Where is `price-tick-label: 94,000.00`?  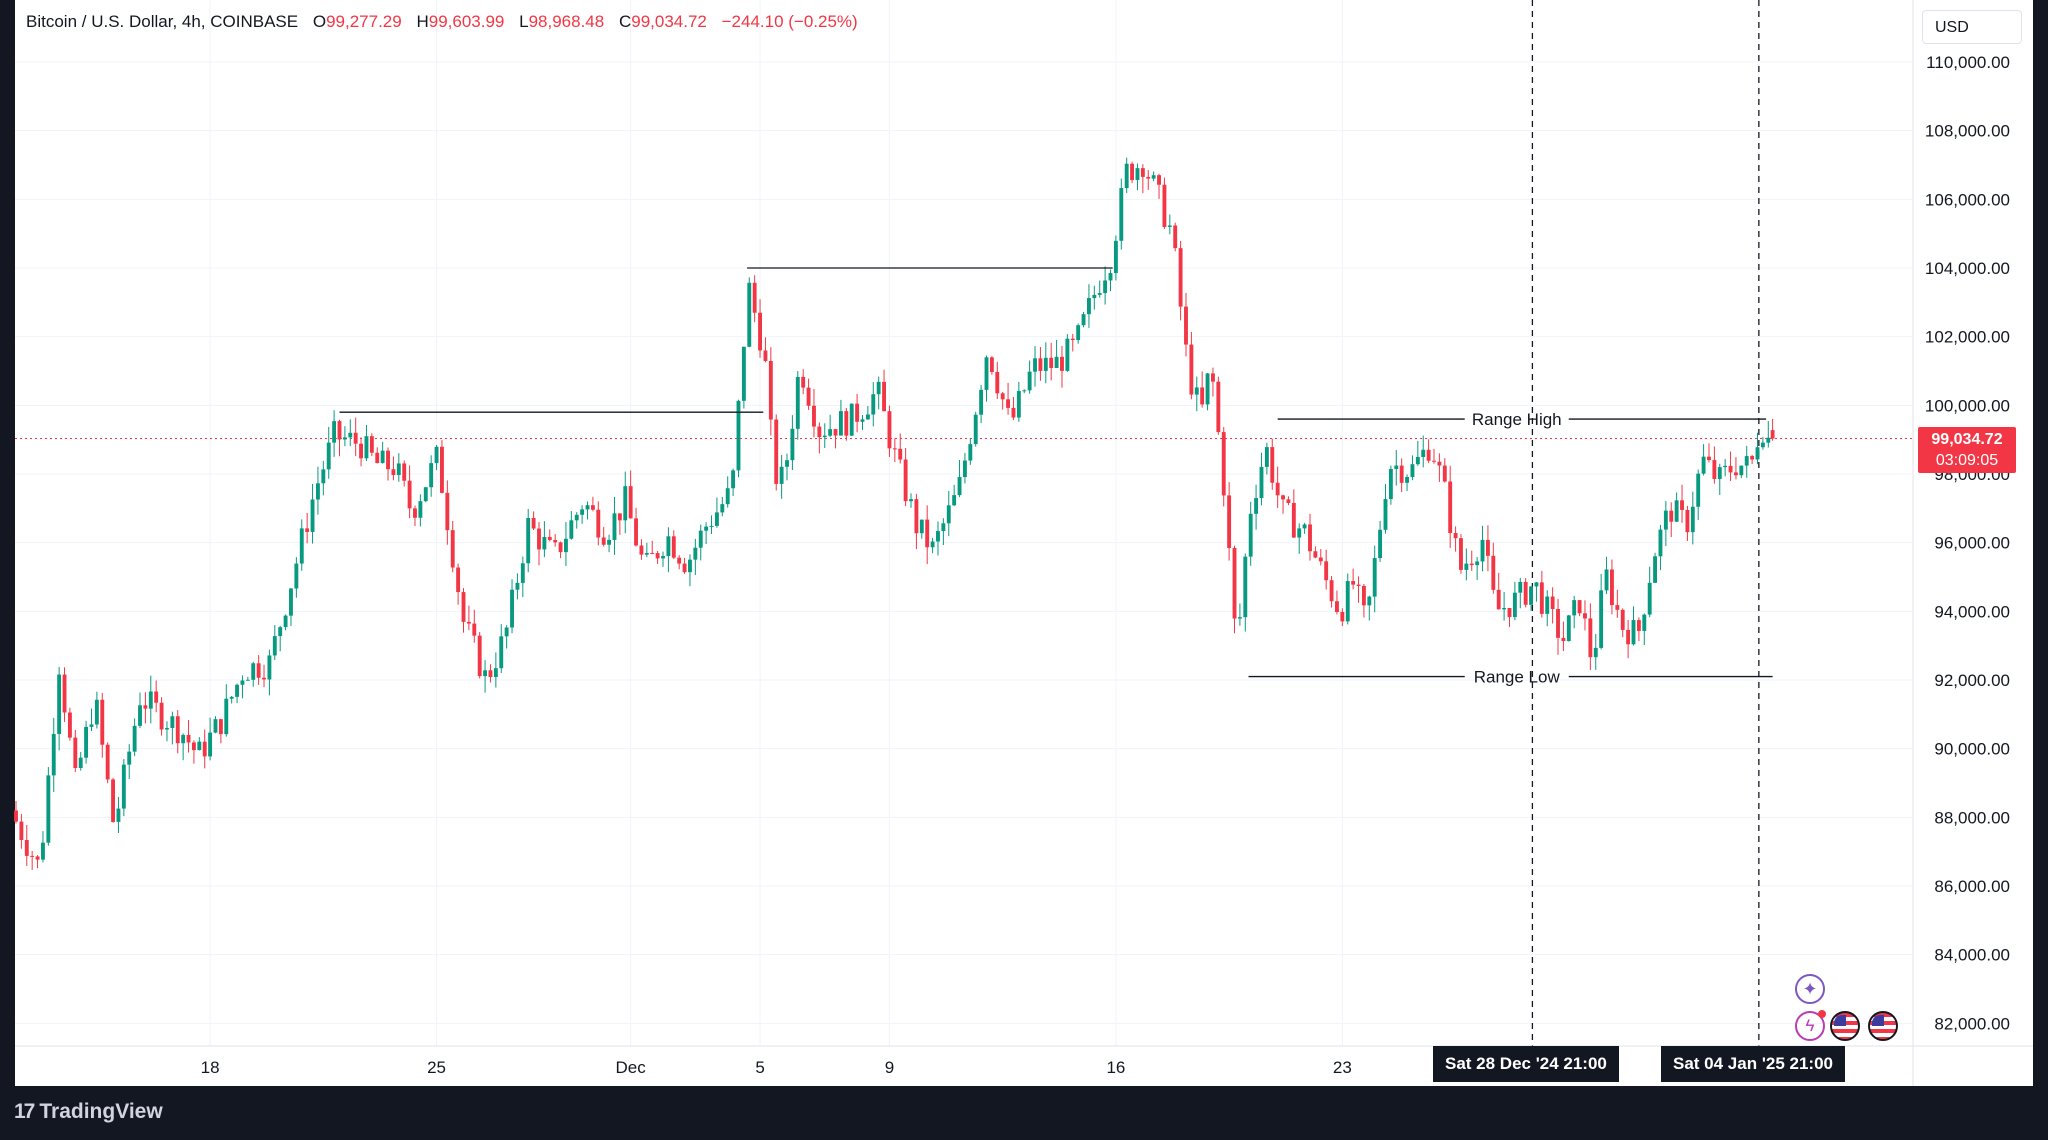 price-tick-label: 94,000.00 is located at coordinates (1972, 611).